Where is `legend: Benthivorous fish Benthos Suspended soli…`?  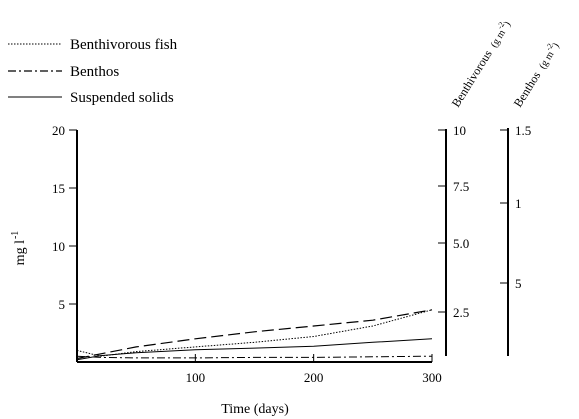
legend: Benthivorous fish Benthos Suspended soli… is located at coordinates (93, 71).